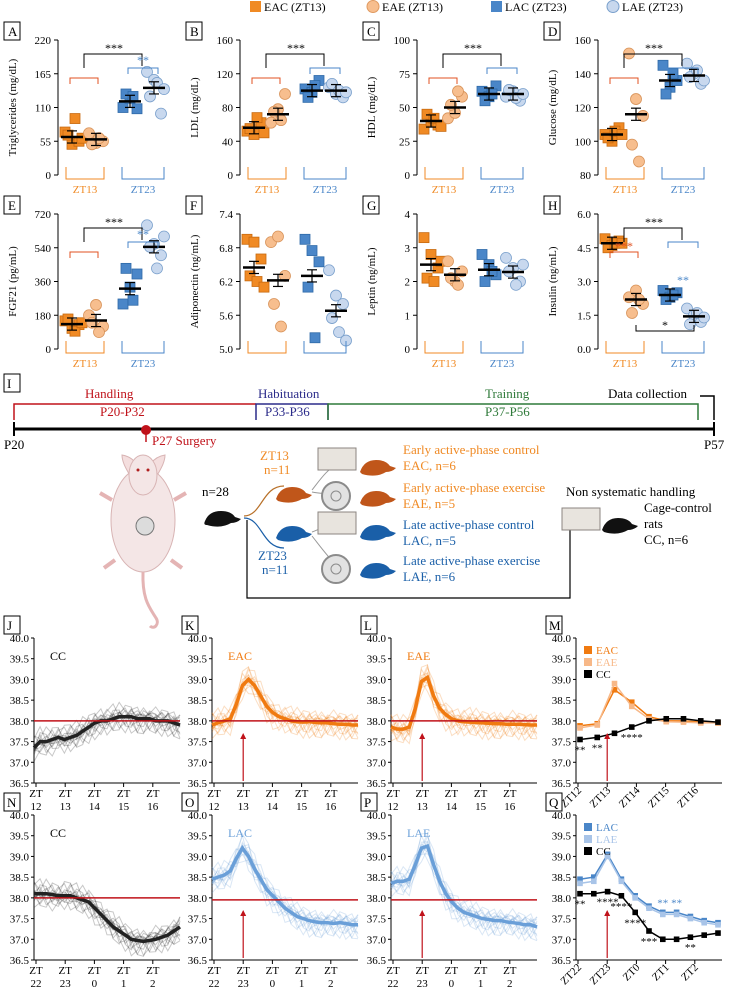  I want to click on rat-icon-total, so click(222, 519).